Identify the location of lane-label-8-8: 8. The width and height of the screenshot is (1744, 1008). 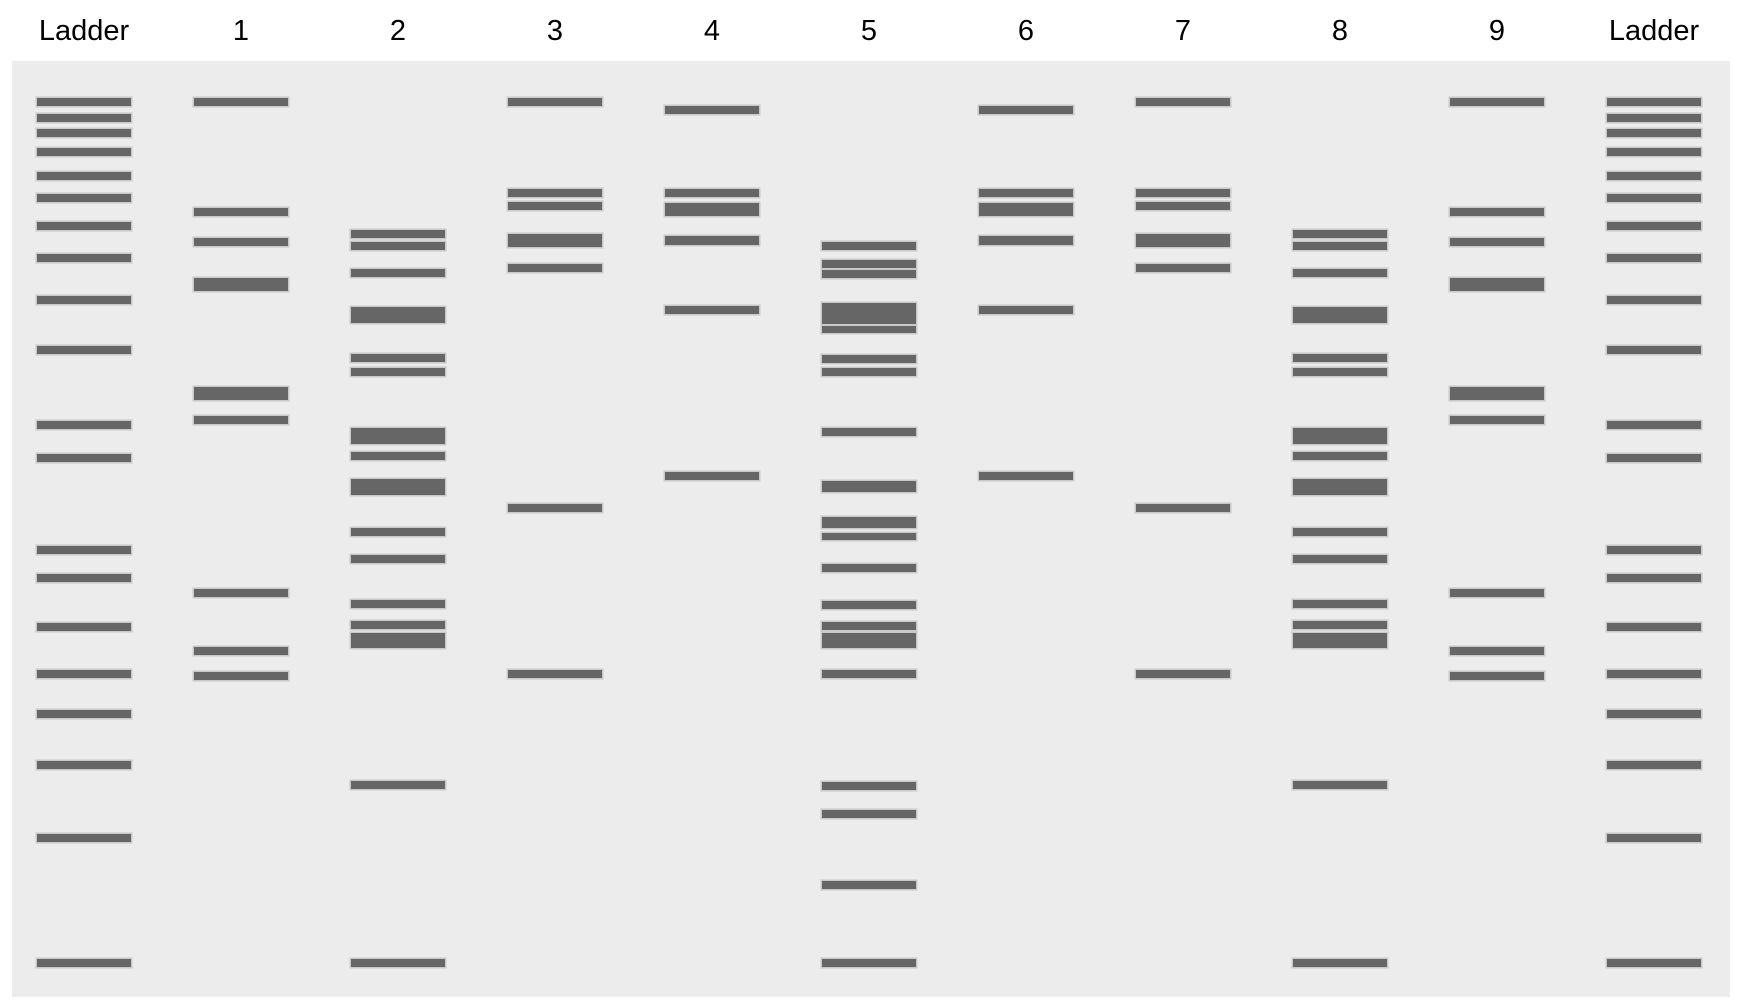
(1340, 31).